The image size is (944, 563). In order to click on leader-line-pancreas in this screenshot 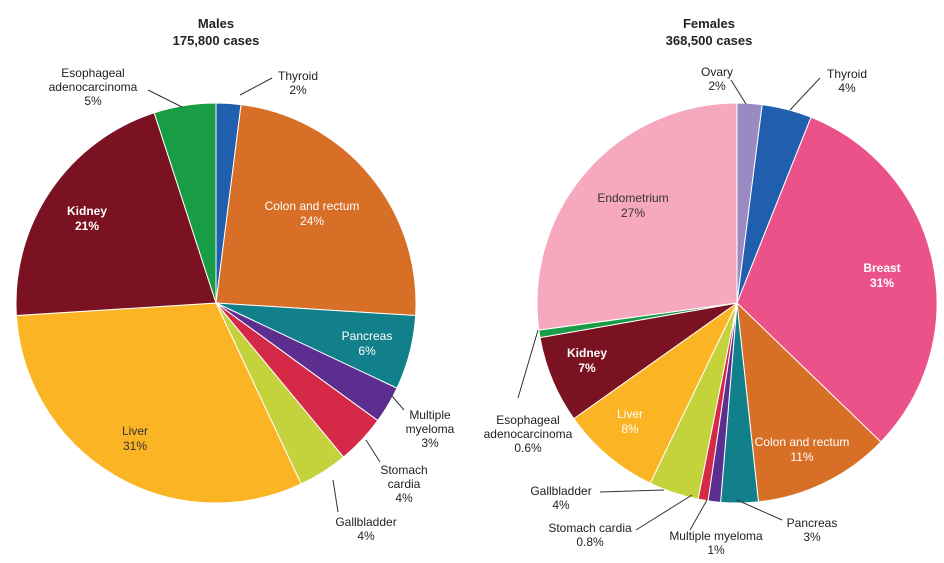, I will do `click(759, 510)`.